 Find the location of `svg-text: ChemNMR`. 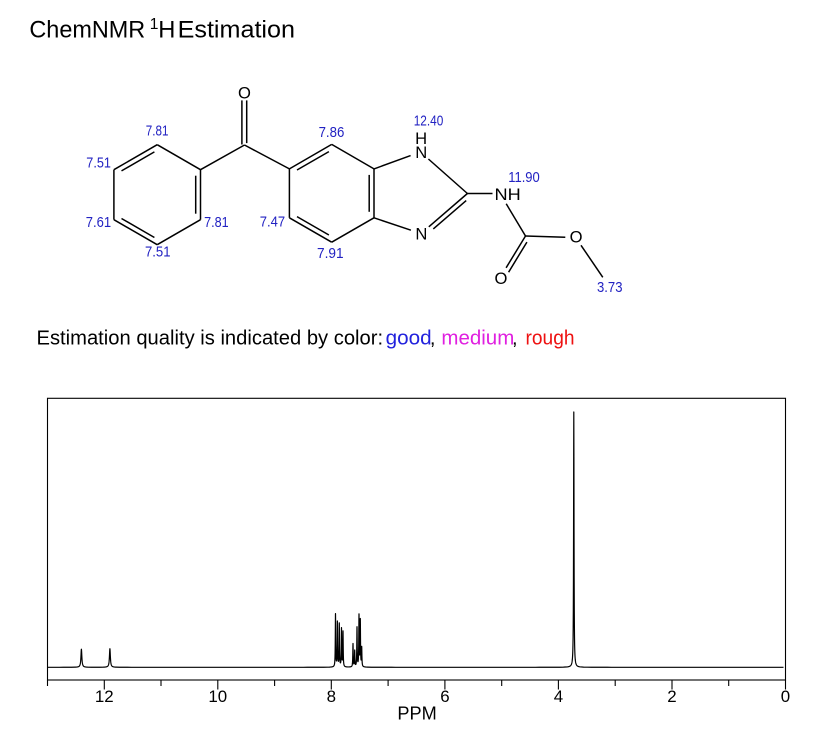

svg-text: ChemNMR is located at coordinates (87, 31).